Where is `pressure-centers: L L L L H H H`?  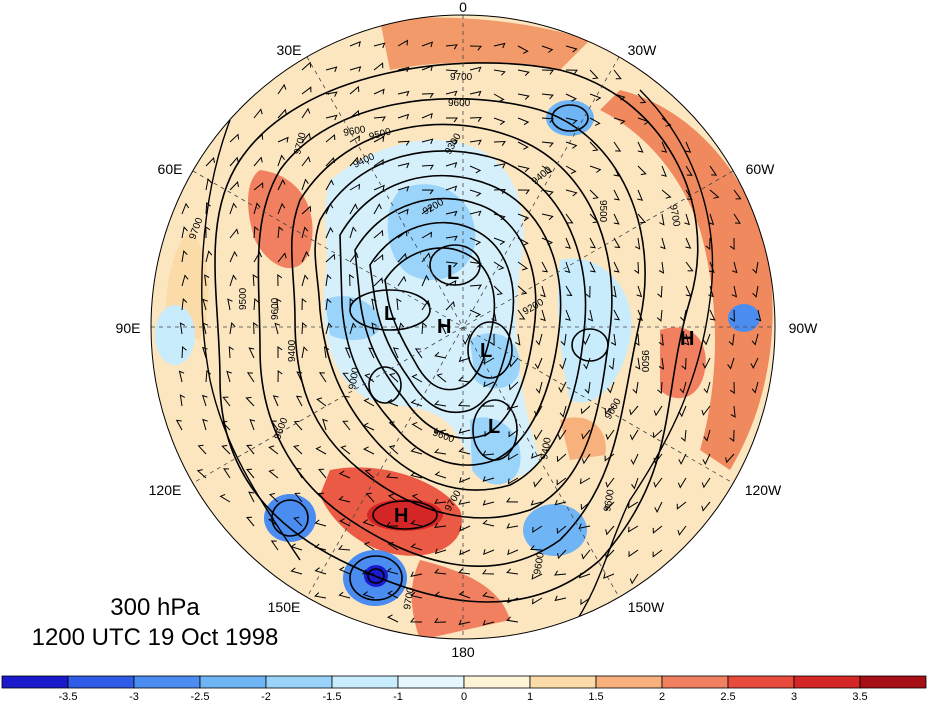
pressure-centers: L L L L H H H is located at coordinates (539, 394).